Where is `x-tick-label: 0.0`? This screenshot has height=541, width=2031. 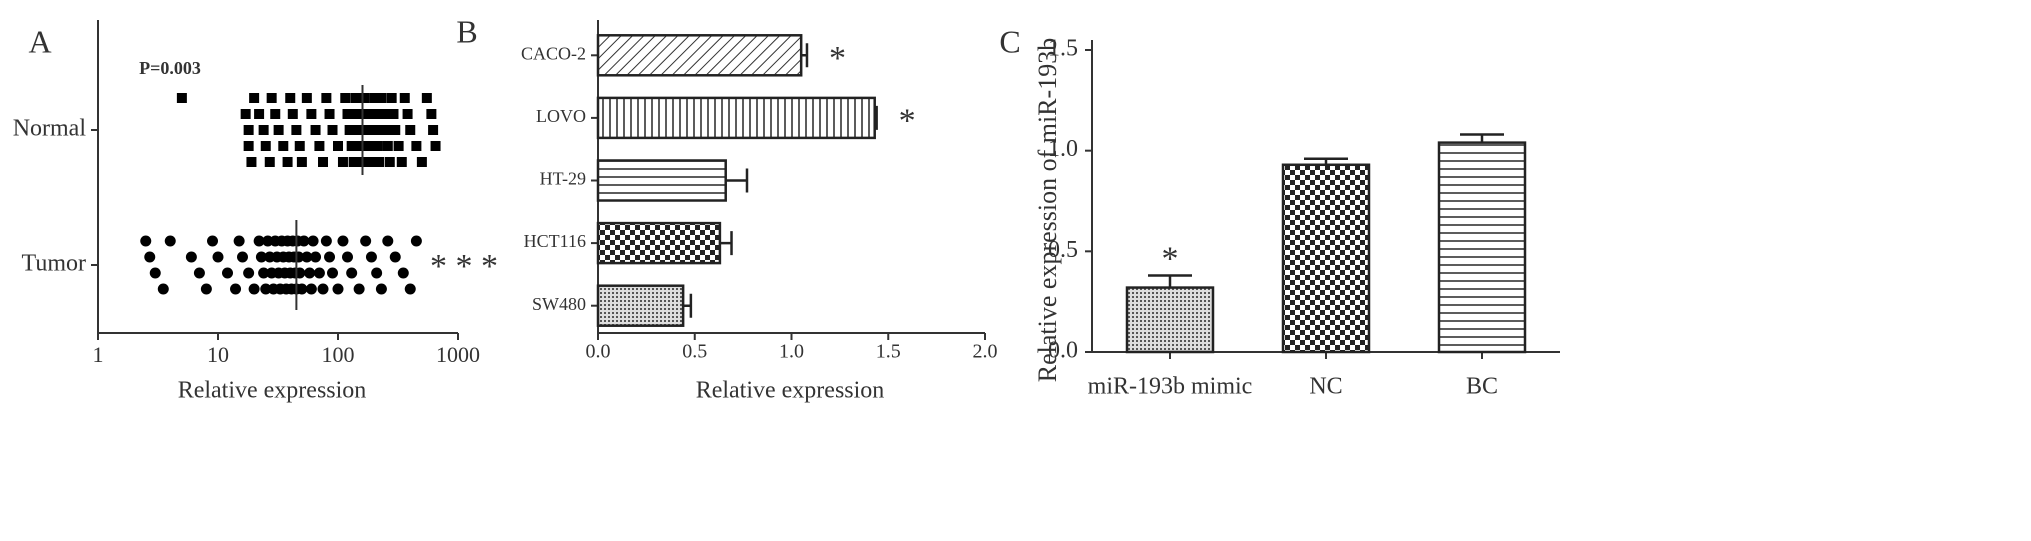 x-tick-label: 0.0 is located at coordinates (598, 352).